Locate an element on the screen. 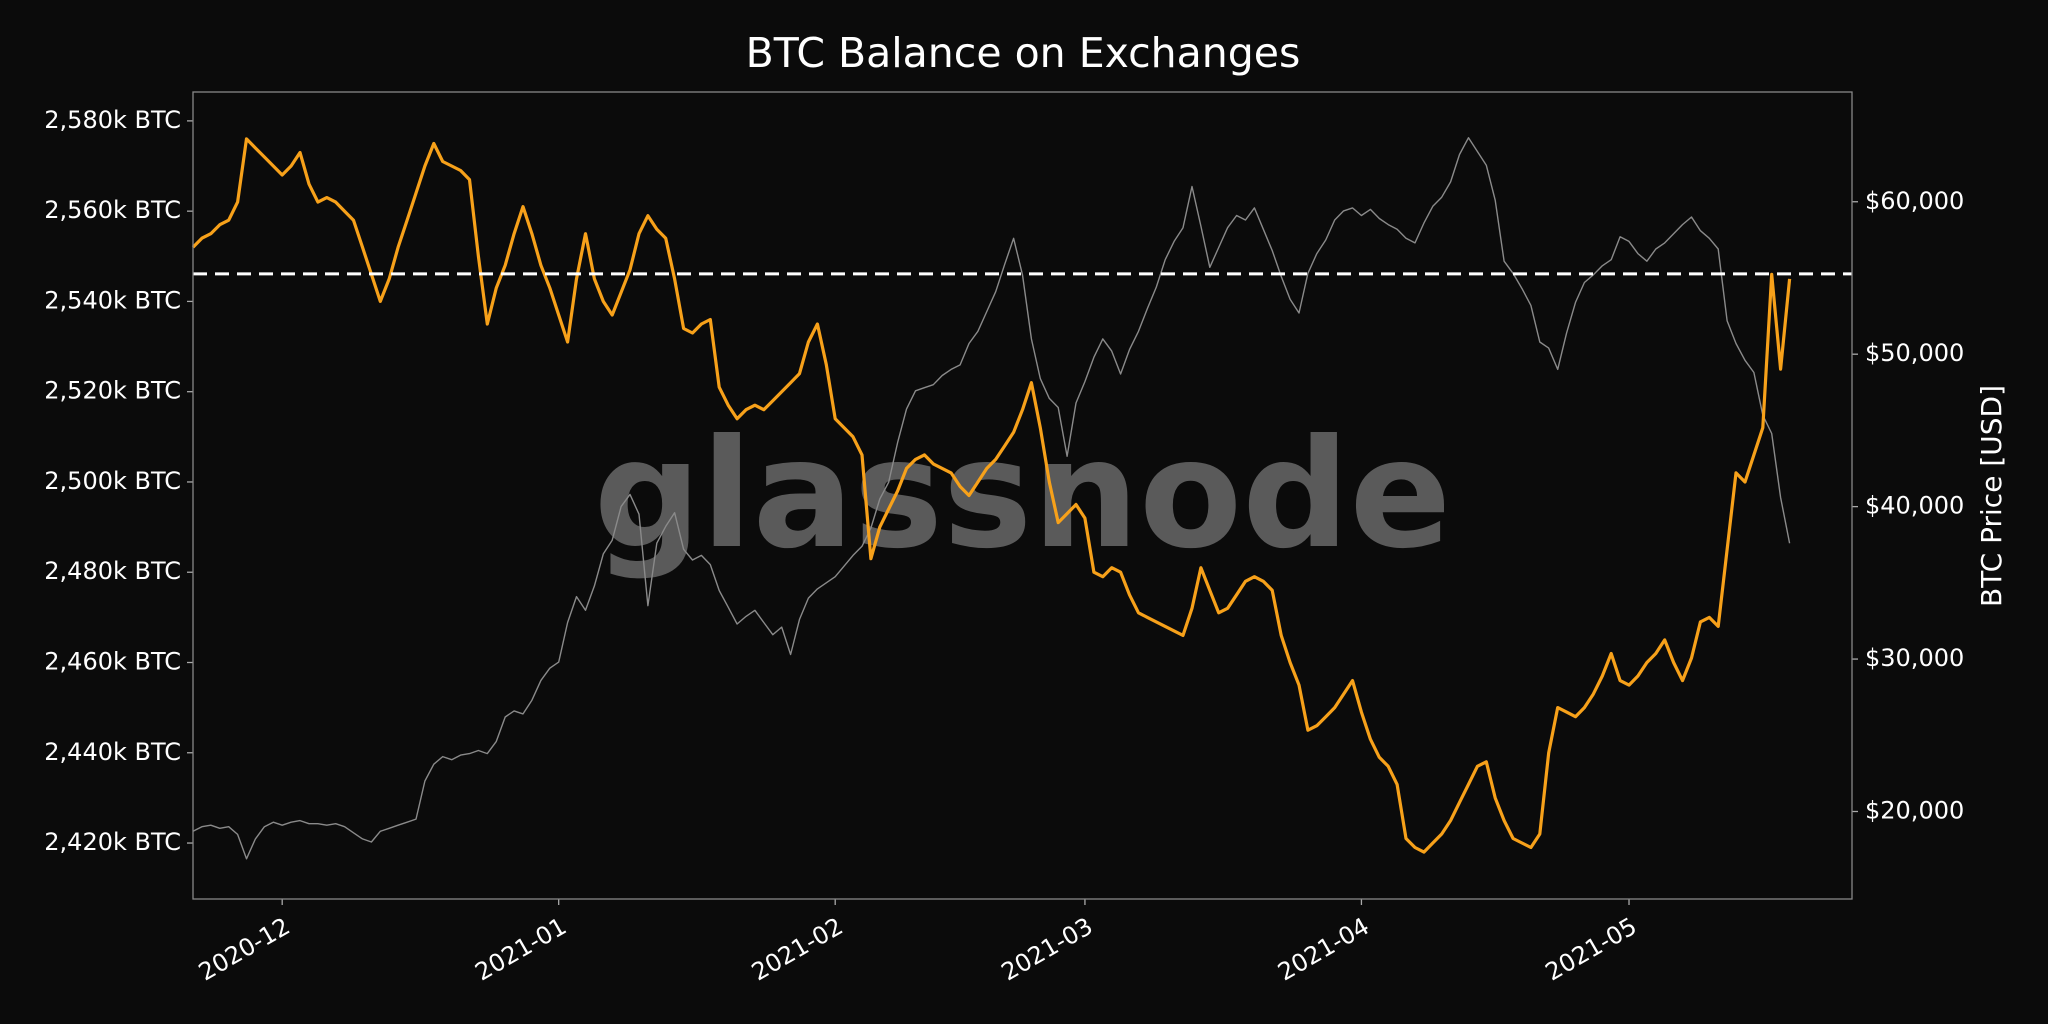 The image size is (2048, 1024). y-tick-label: 2,560k BTC is located at coordinates (112, 210).